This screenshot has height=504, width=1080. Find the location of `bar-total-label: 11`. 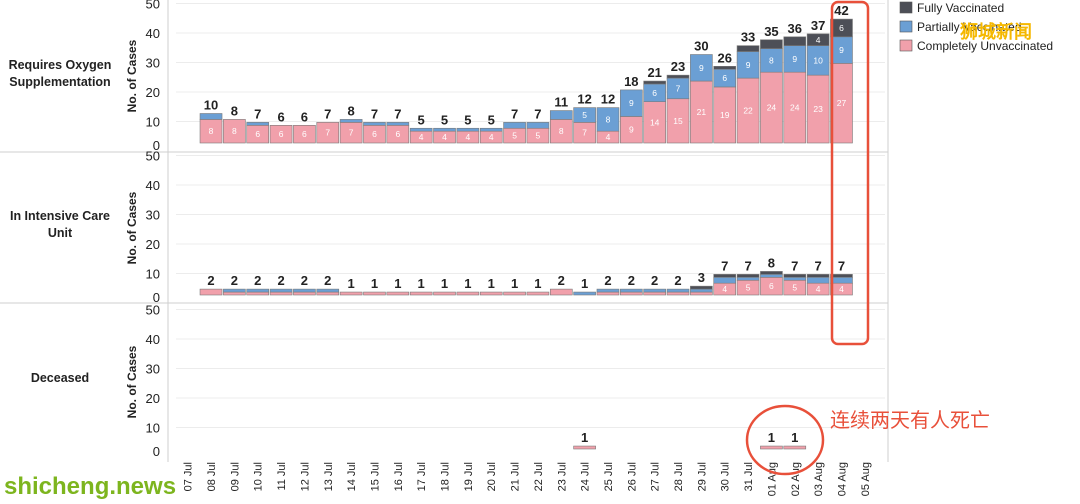

bar-total-label: 11 is located at coordinates (561, 102).